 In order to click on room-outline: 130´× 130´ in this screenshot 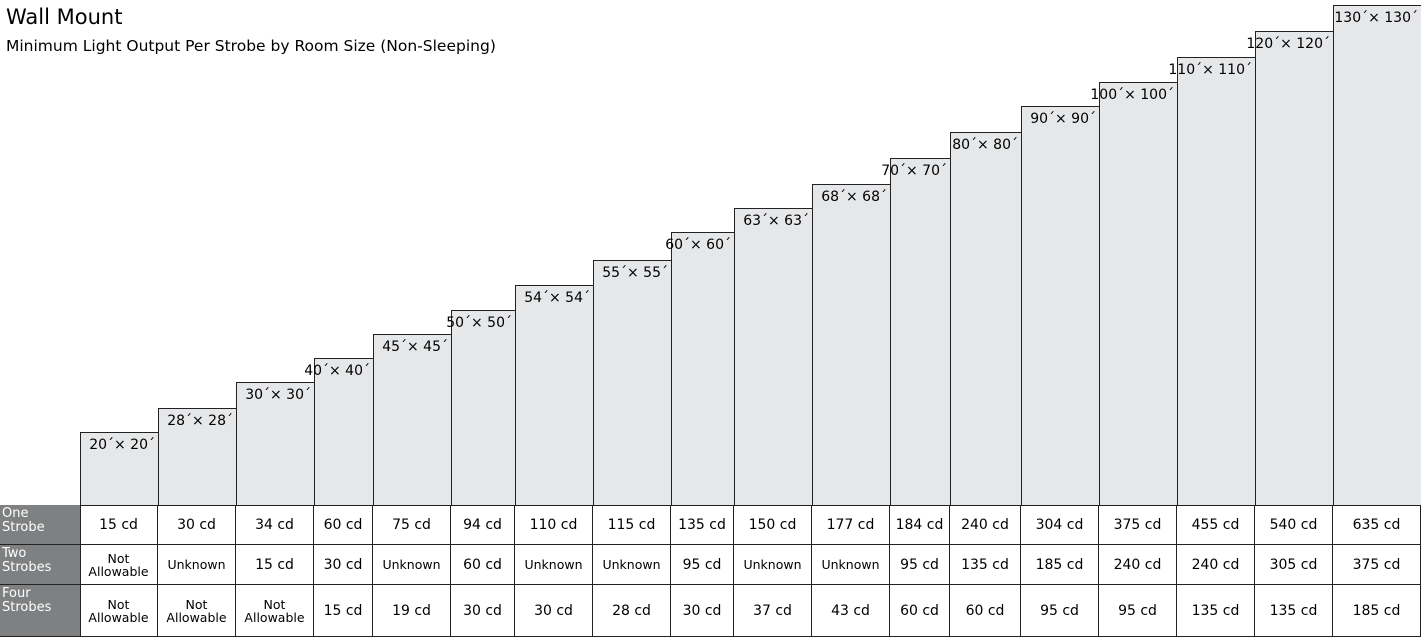, I will do `click(1377, 255)`.